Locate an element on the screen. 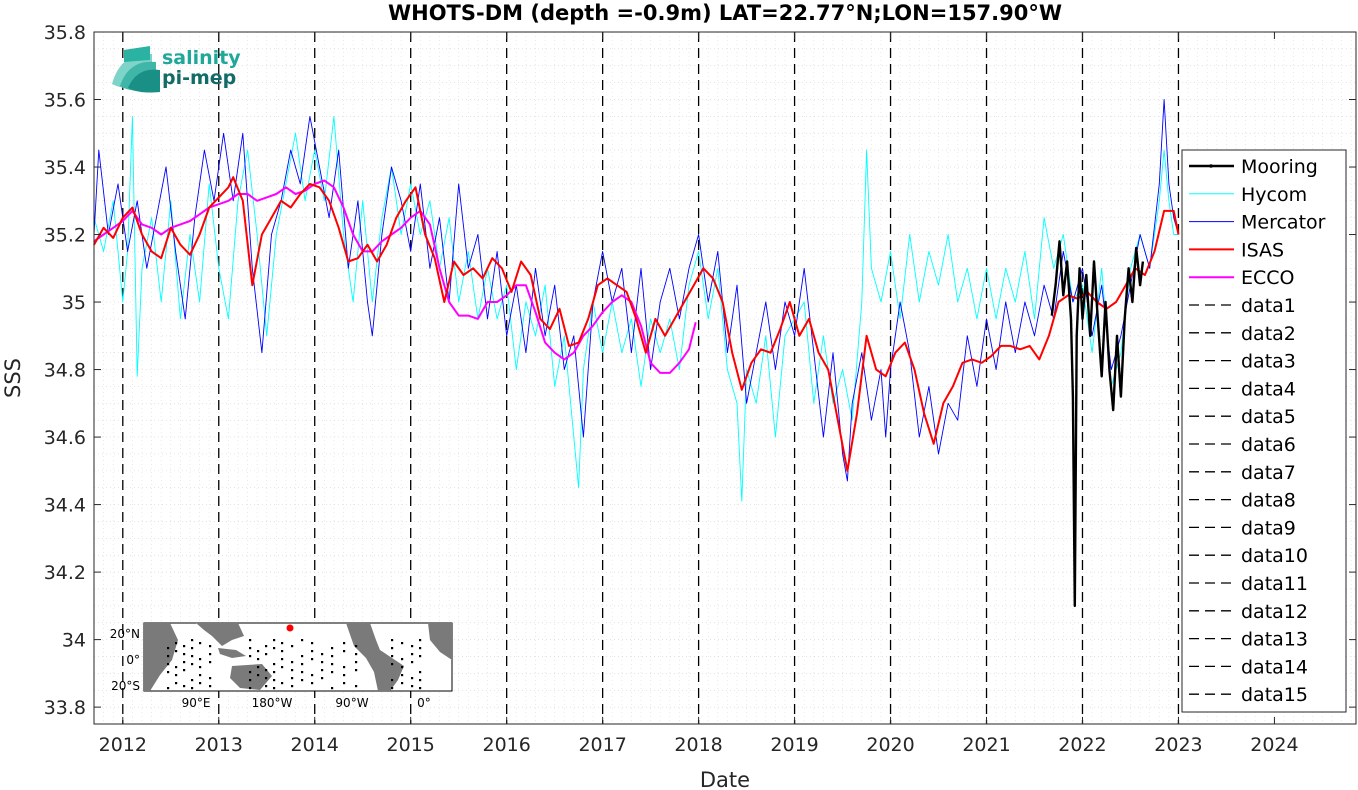 The image size is (1358, 790). legend-label: data4 is located at coordinates (1268, 389).